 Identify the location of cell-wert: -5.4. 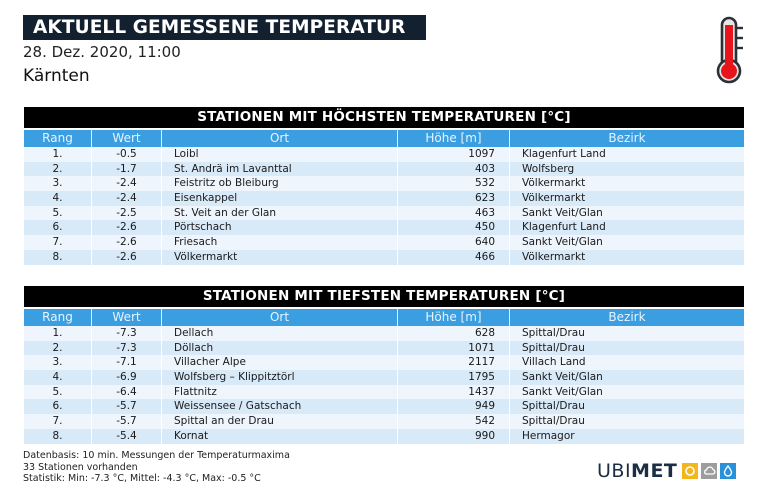
(127, 436).